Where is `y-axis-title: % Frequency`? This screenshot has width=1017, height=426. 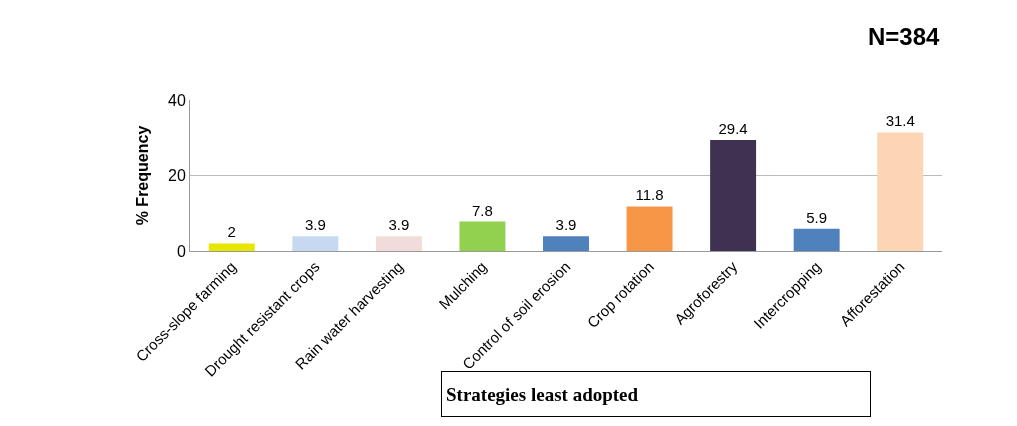
y-axis-title: % Frequency is located at coordinates (142, 175).